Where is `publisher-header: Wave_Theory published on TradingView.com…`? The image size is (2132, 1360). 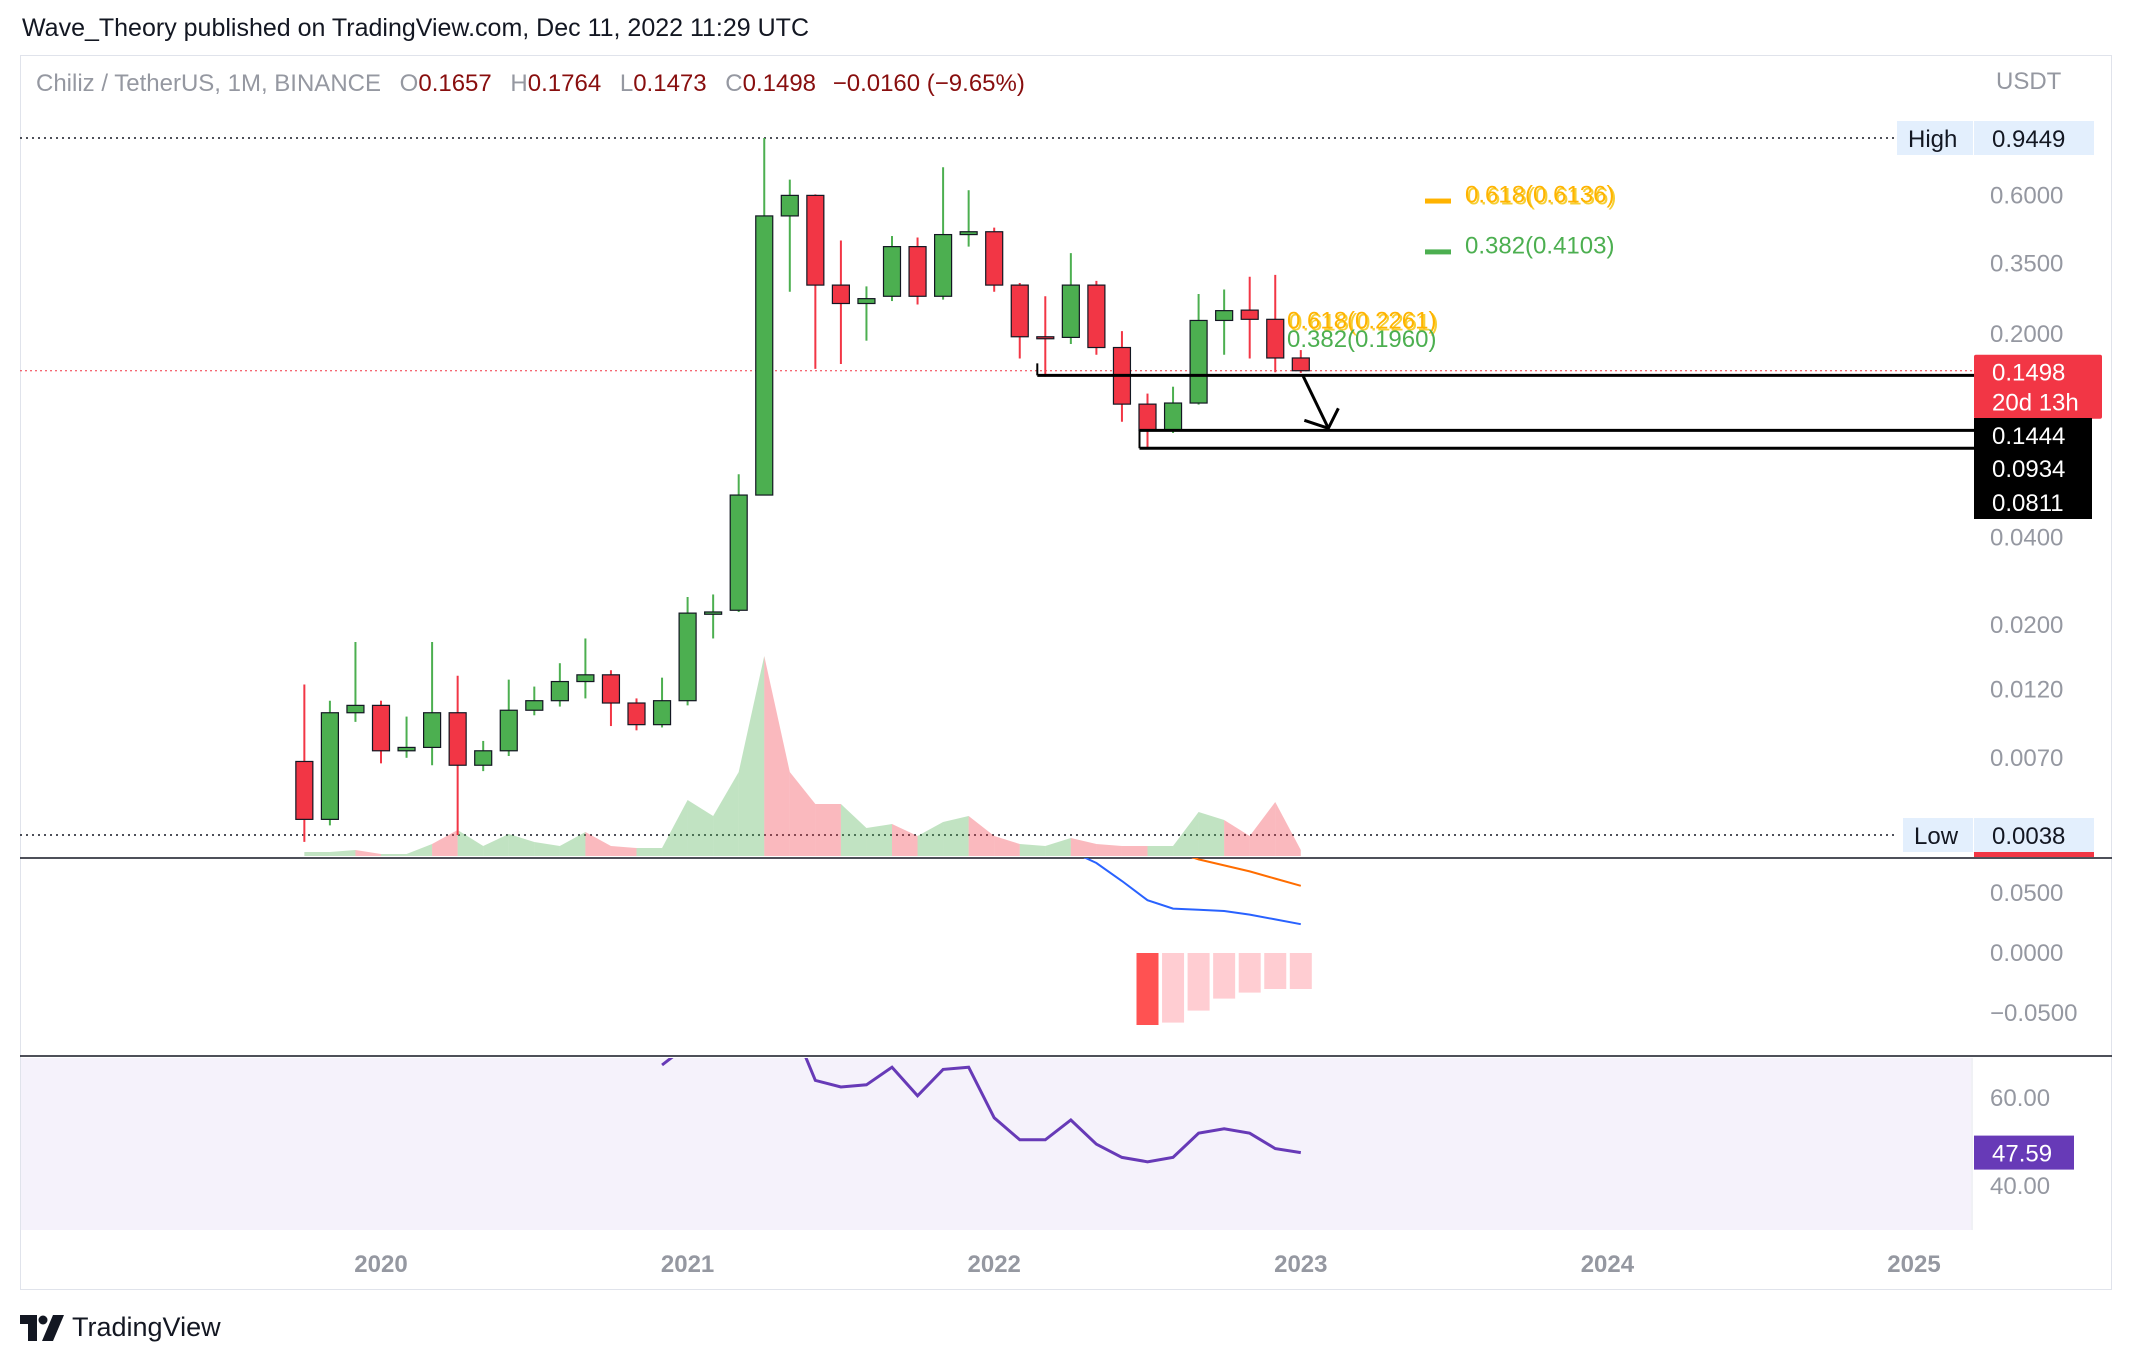 publisher-header: Wave_Theory published on TradingView.com… is located at coordinates (416, 28).